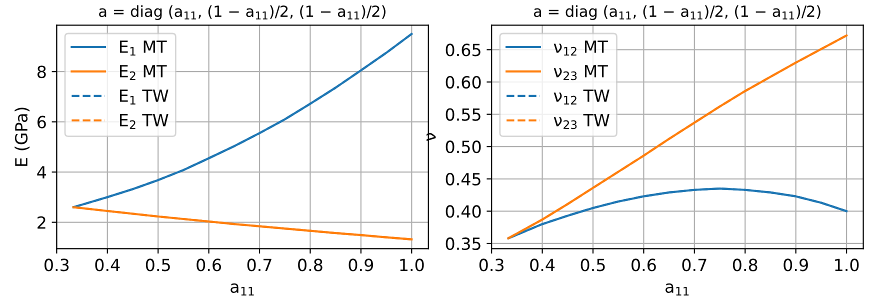  I want to click on legend-label: E$_{2}$ MT, so click(143, 72).